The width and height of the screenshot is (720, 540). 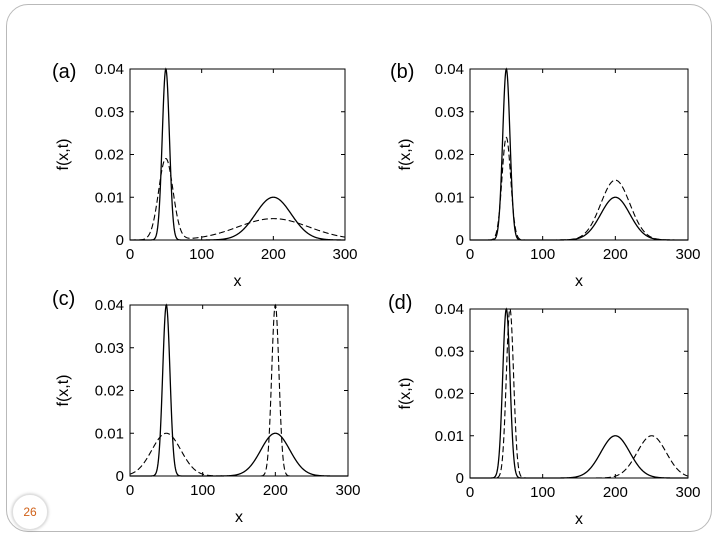 What do you see at coordinates (64, 72) in the screenshot?
I see `panel-label: (a)` at bounding box center [64, 72].